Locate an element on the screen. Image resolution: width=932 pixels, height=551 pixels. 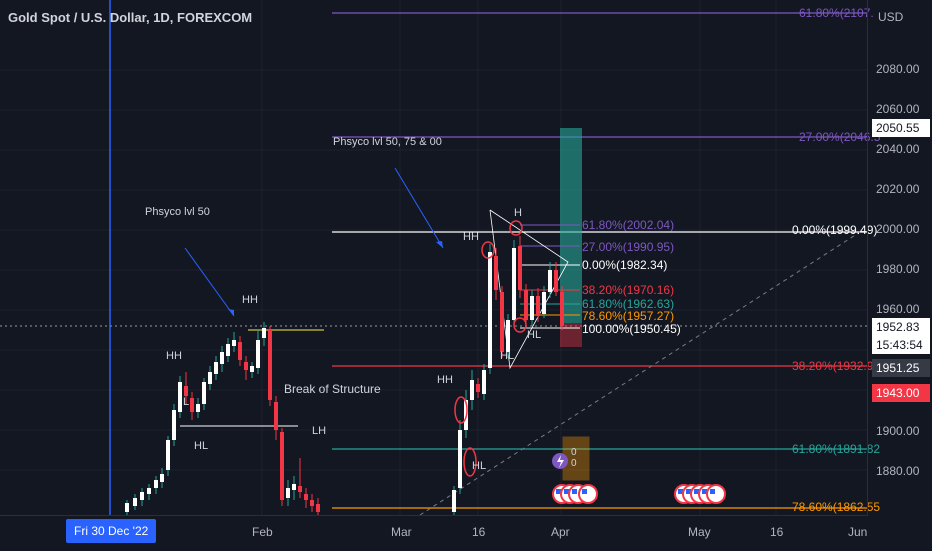
price-tick: 2060.00 is located at coordinates (898, 109).